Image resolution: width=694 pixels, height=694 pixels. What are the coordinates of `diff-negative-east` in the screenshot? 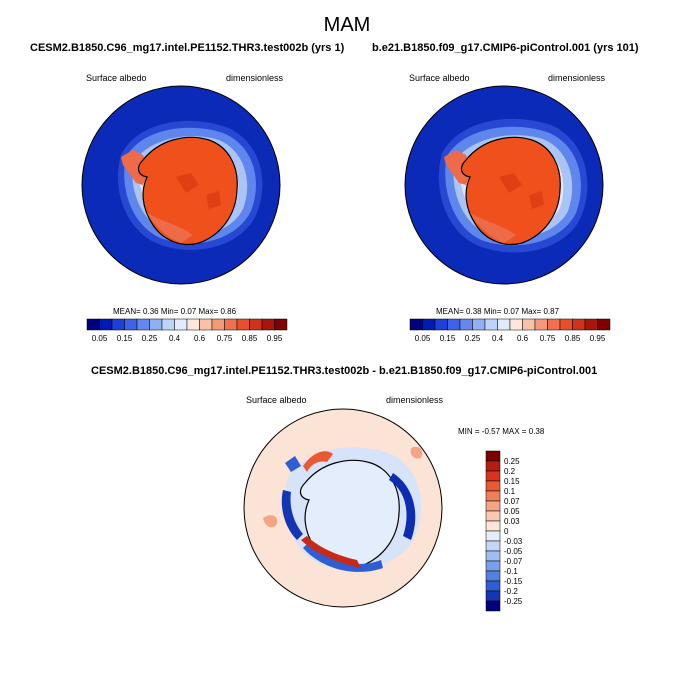 It's located at (402, 506).